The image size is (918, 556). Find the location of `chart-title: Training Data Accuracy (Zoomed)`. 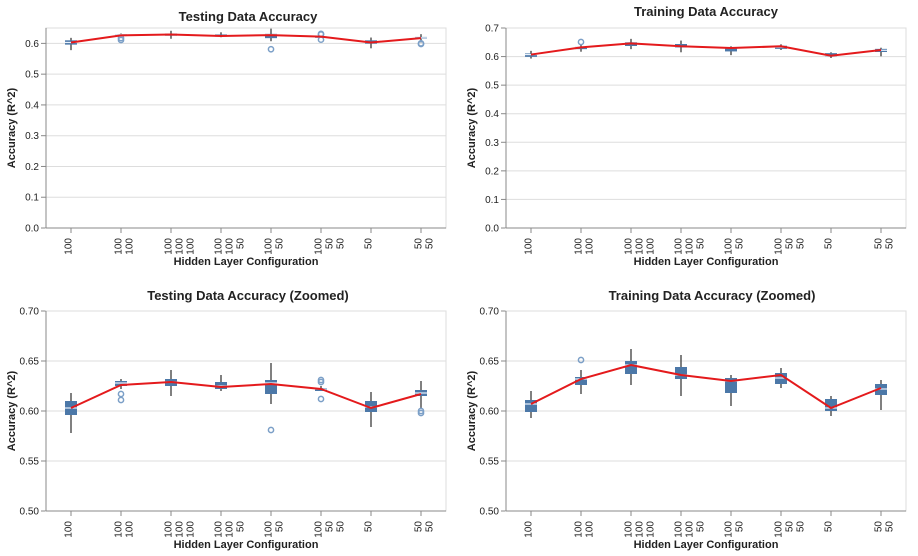

chart-title: Training Data Accuracy (Zoomed) is located at coordinates (712, 295).